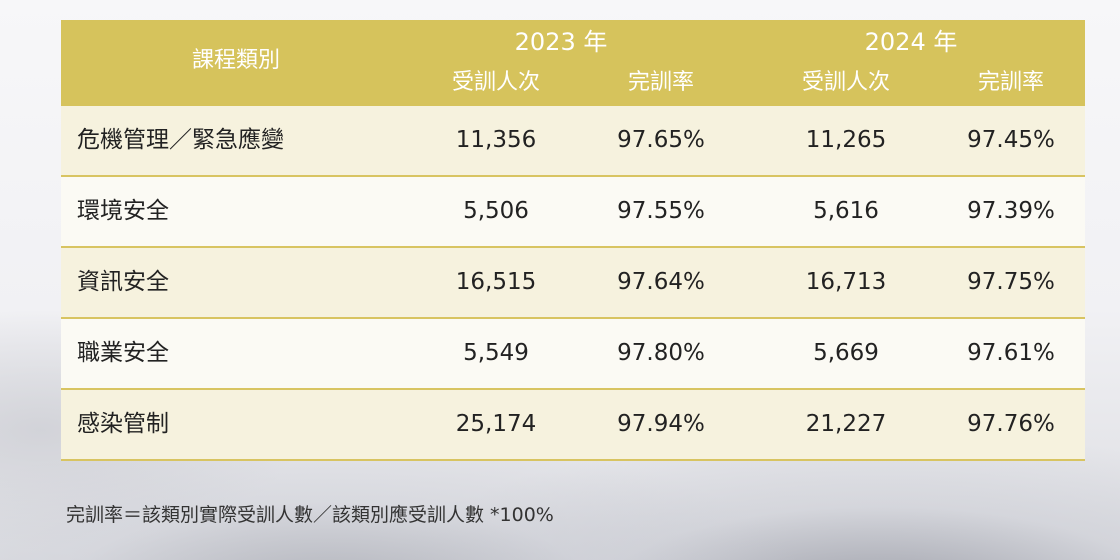  I want to click on header-completion-rate-2024: 完訓率, so click(1010, 82).